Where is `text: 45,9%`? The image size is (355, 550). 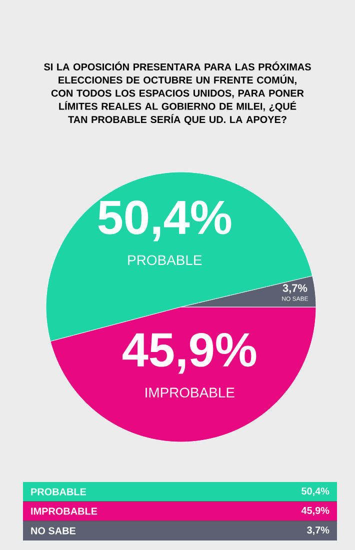
text: 45,9% is located at coordinates (315, 511).